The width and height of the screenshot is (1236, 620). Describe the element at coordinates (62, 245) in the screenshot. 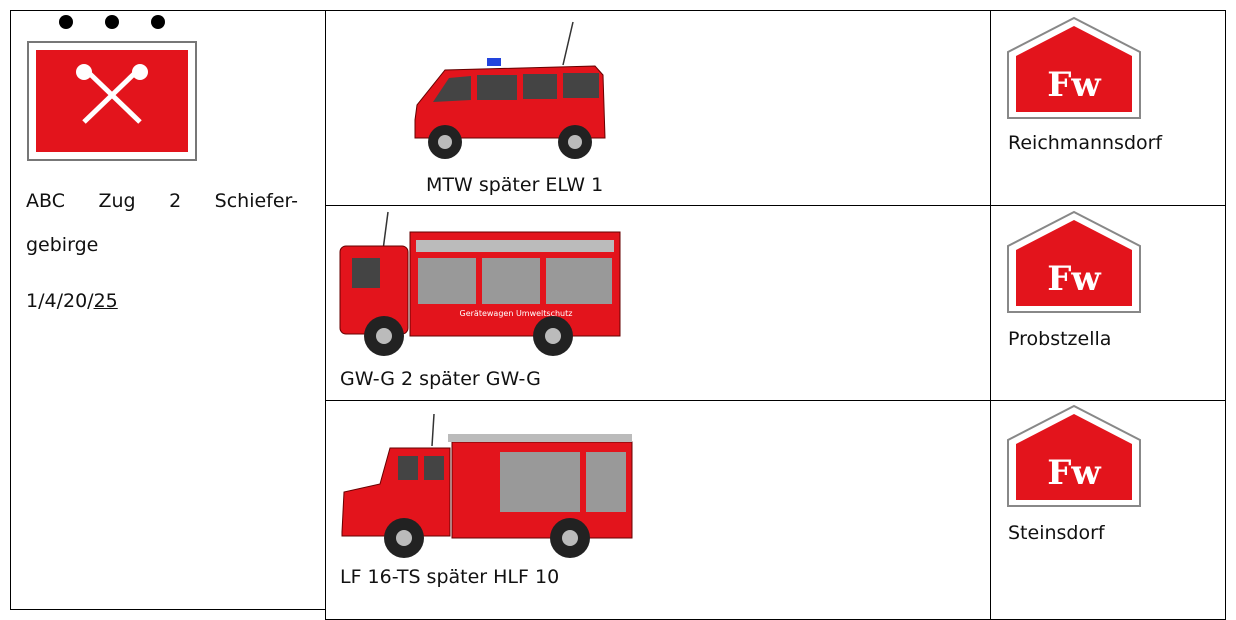

I see `unit-title: gebirge` at that location.